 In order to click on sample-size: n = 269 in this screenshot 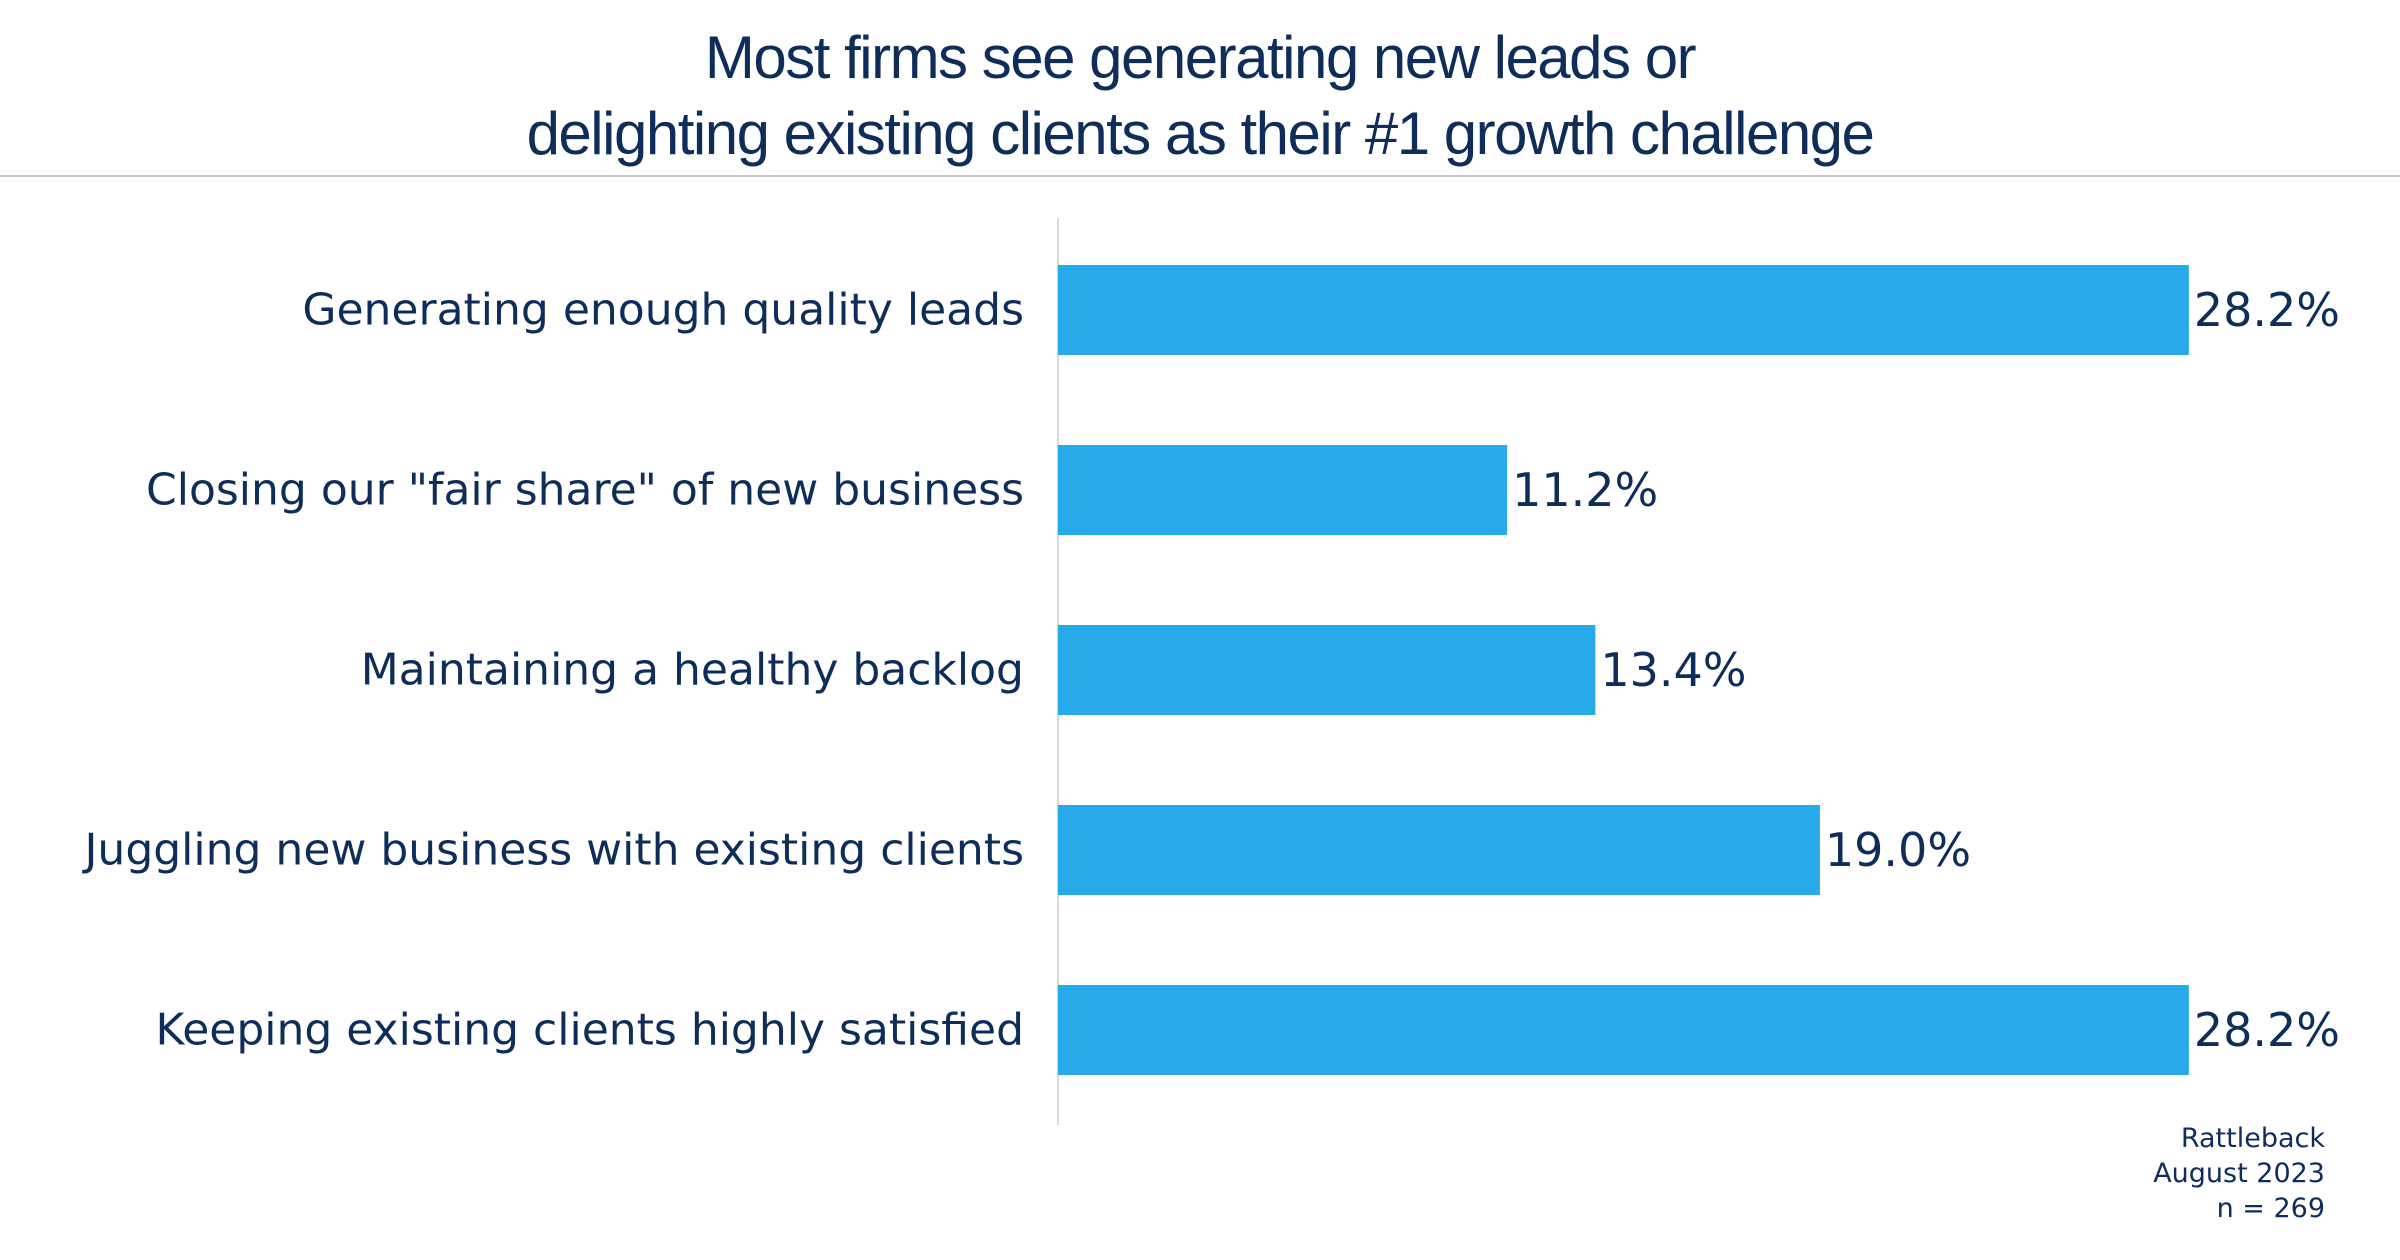, I will do `click(2270, 1208)`.